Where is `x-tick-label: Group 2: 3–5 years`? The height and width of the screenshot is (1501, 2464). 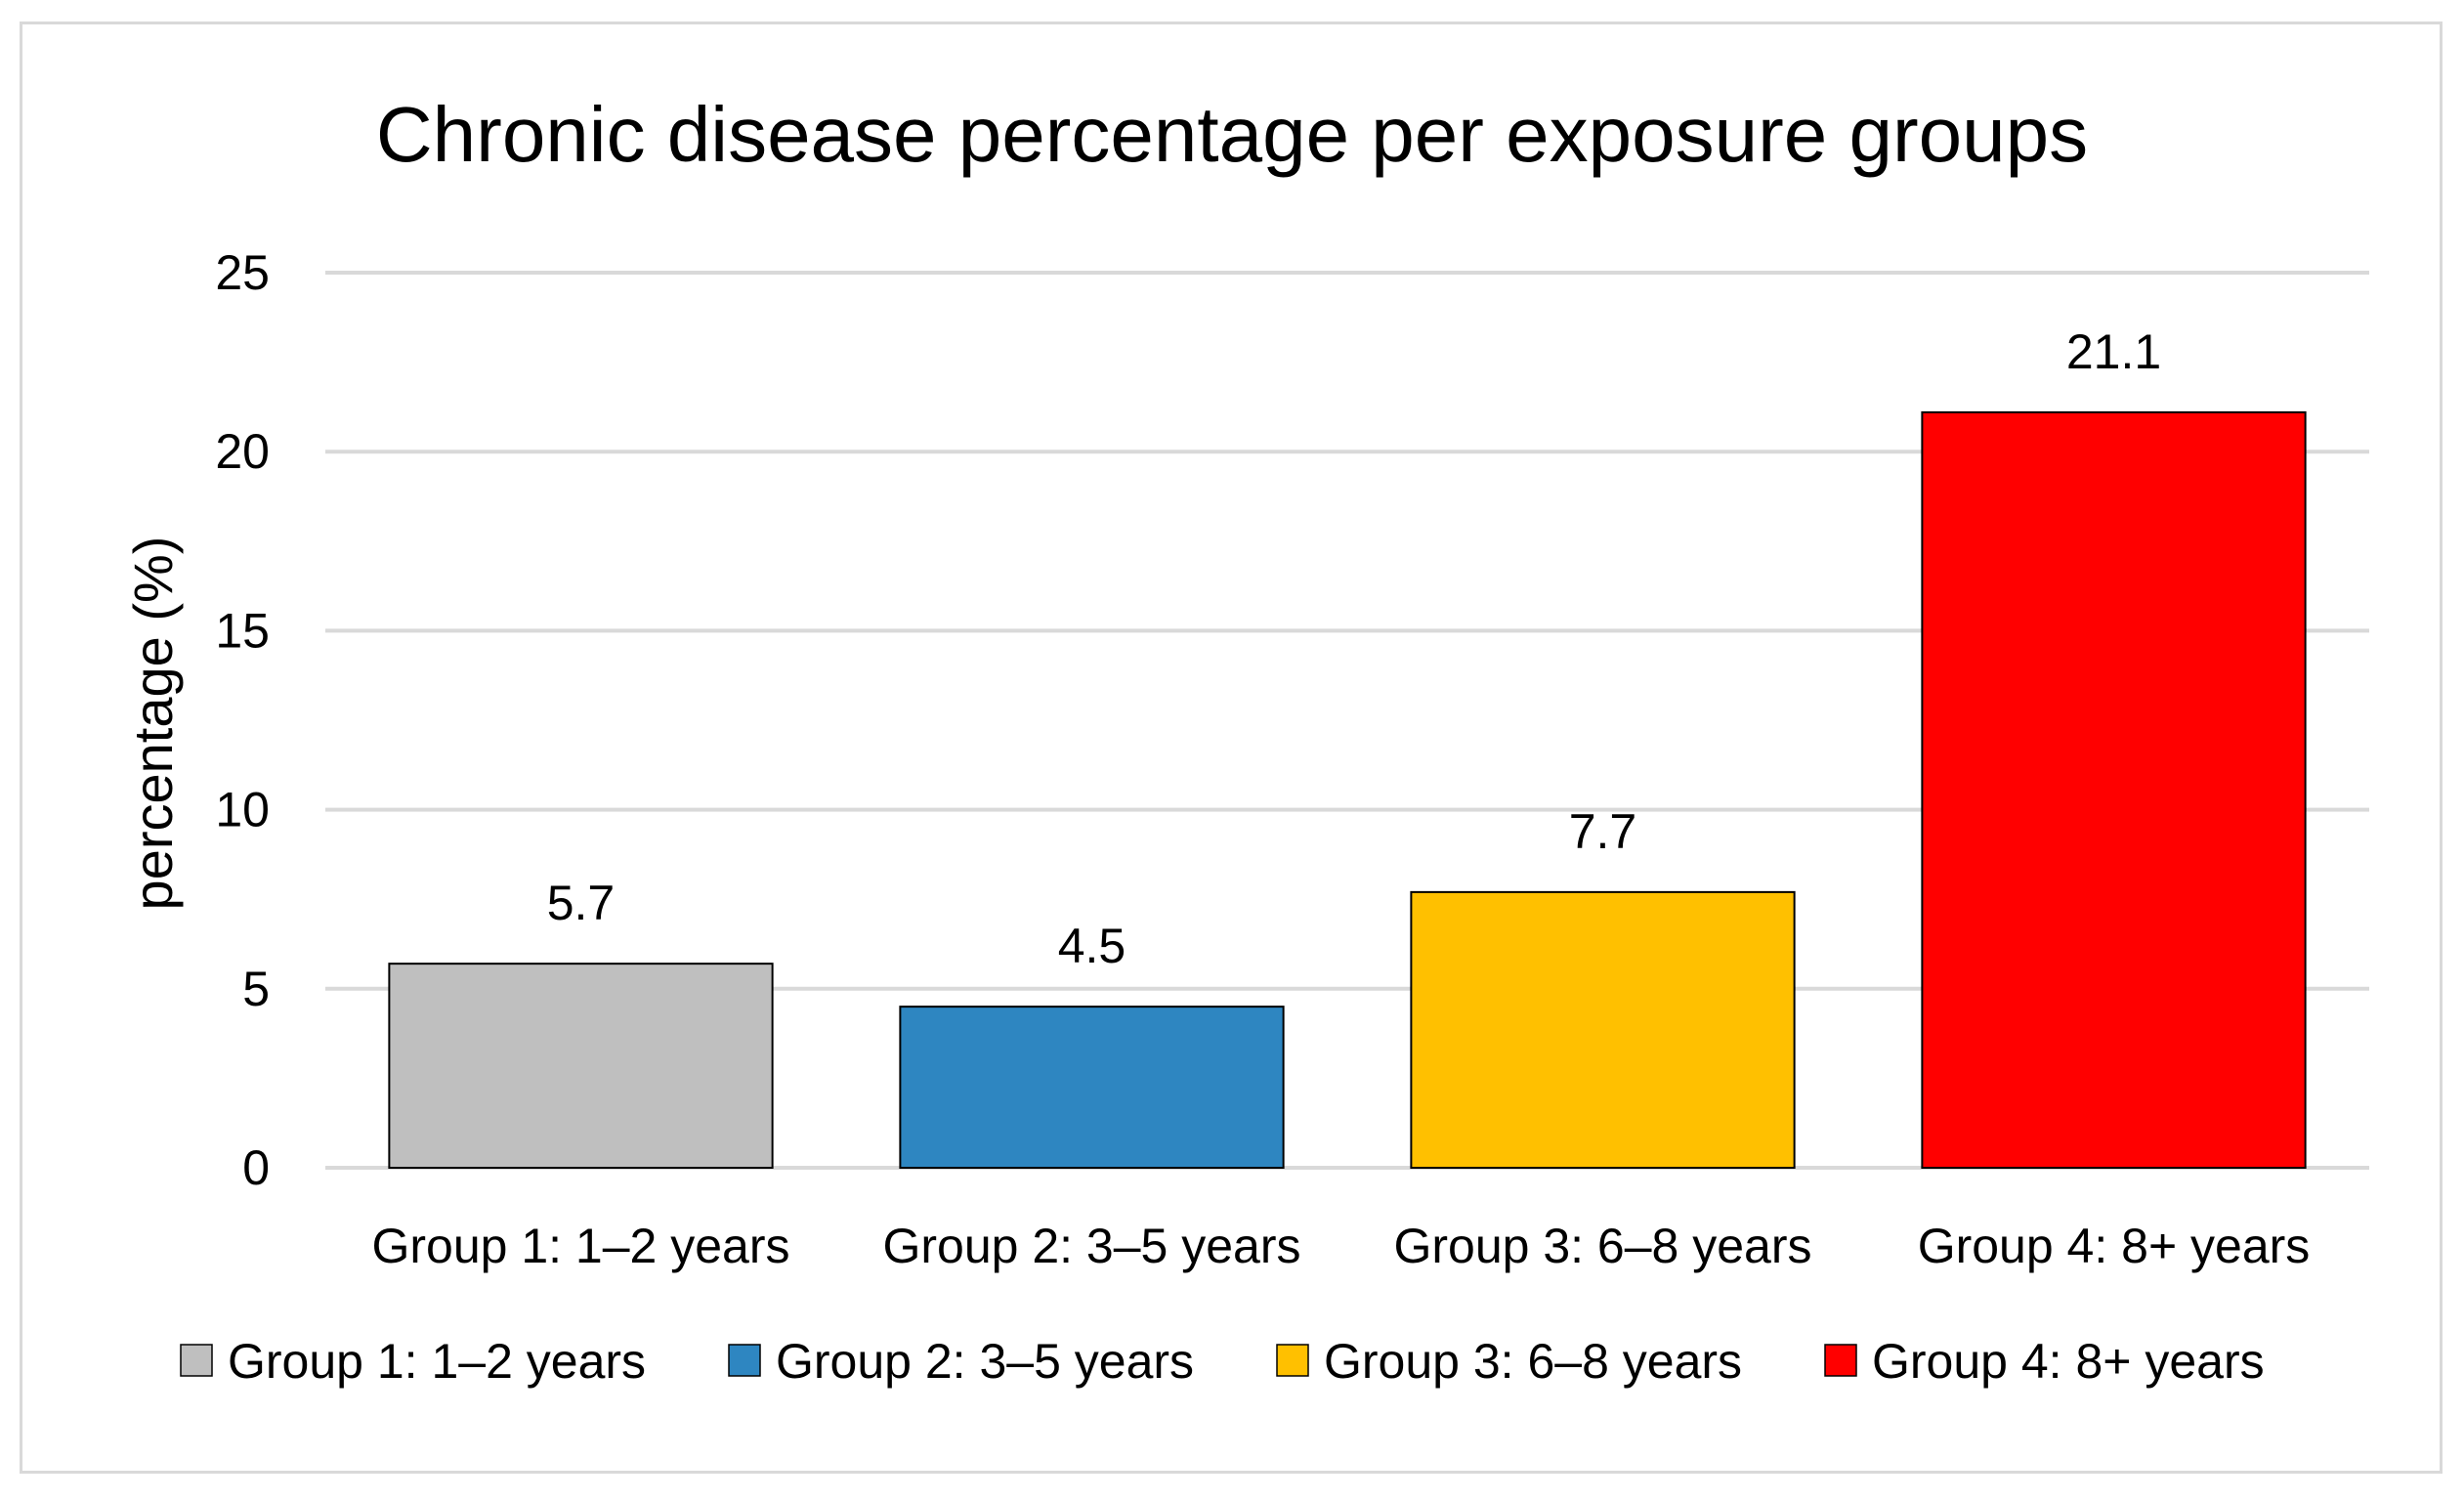
x-tick-label: Group 2: 3–5 years is located at coordinates (1091, 1246).